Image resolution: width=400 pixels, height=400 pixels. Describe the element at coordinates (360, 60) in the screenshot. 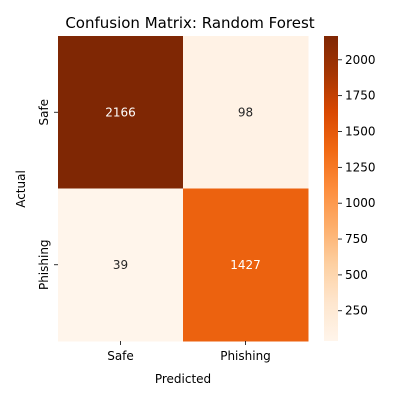

I see `colorbar-tick-label: 2000` at that location.